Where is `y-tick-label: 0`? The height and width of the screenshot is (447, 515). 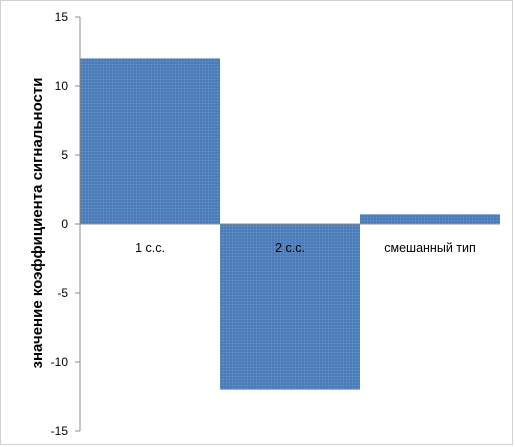 y-tick-label: 0 is located at coordinates (64, 224).